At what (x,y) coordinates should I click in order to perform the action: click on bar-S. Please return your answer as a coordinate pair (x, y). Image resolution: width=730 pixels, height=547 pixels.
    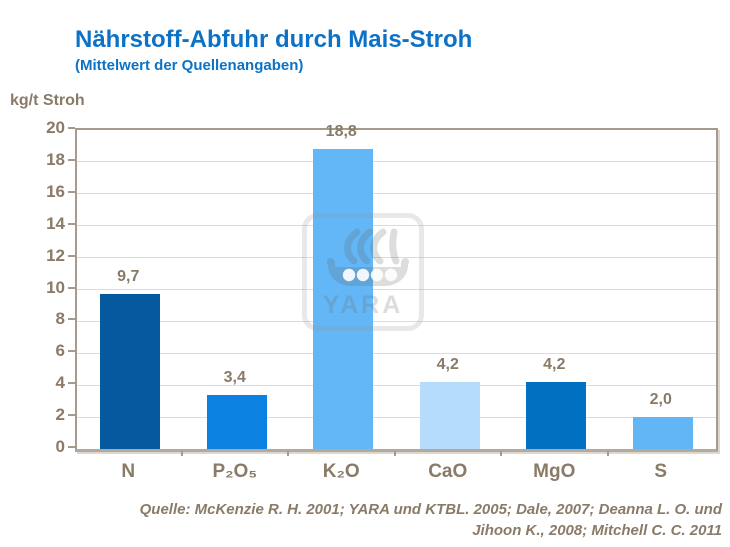
    Looking at the image, I should click on (662, 433).